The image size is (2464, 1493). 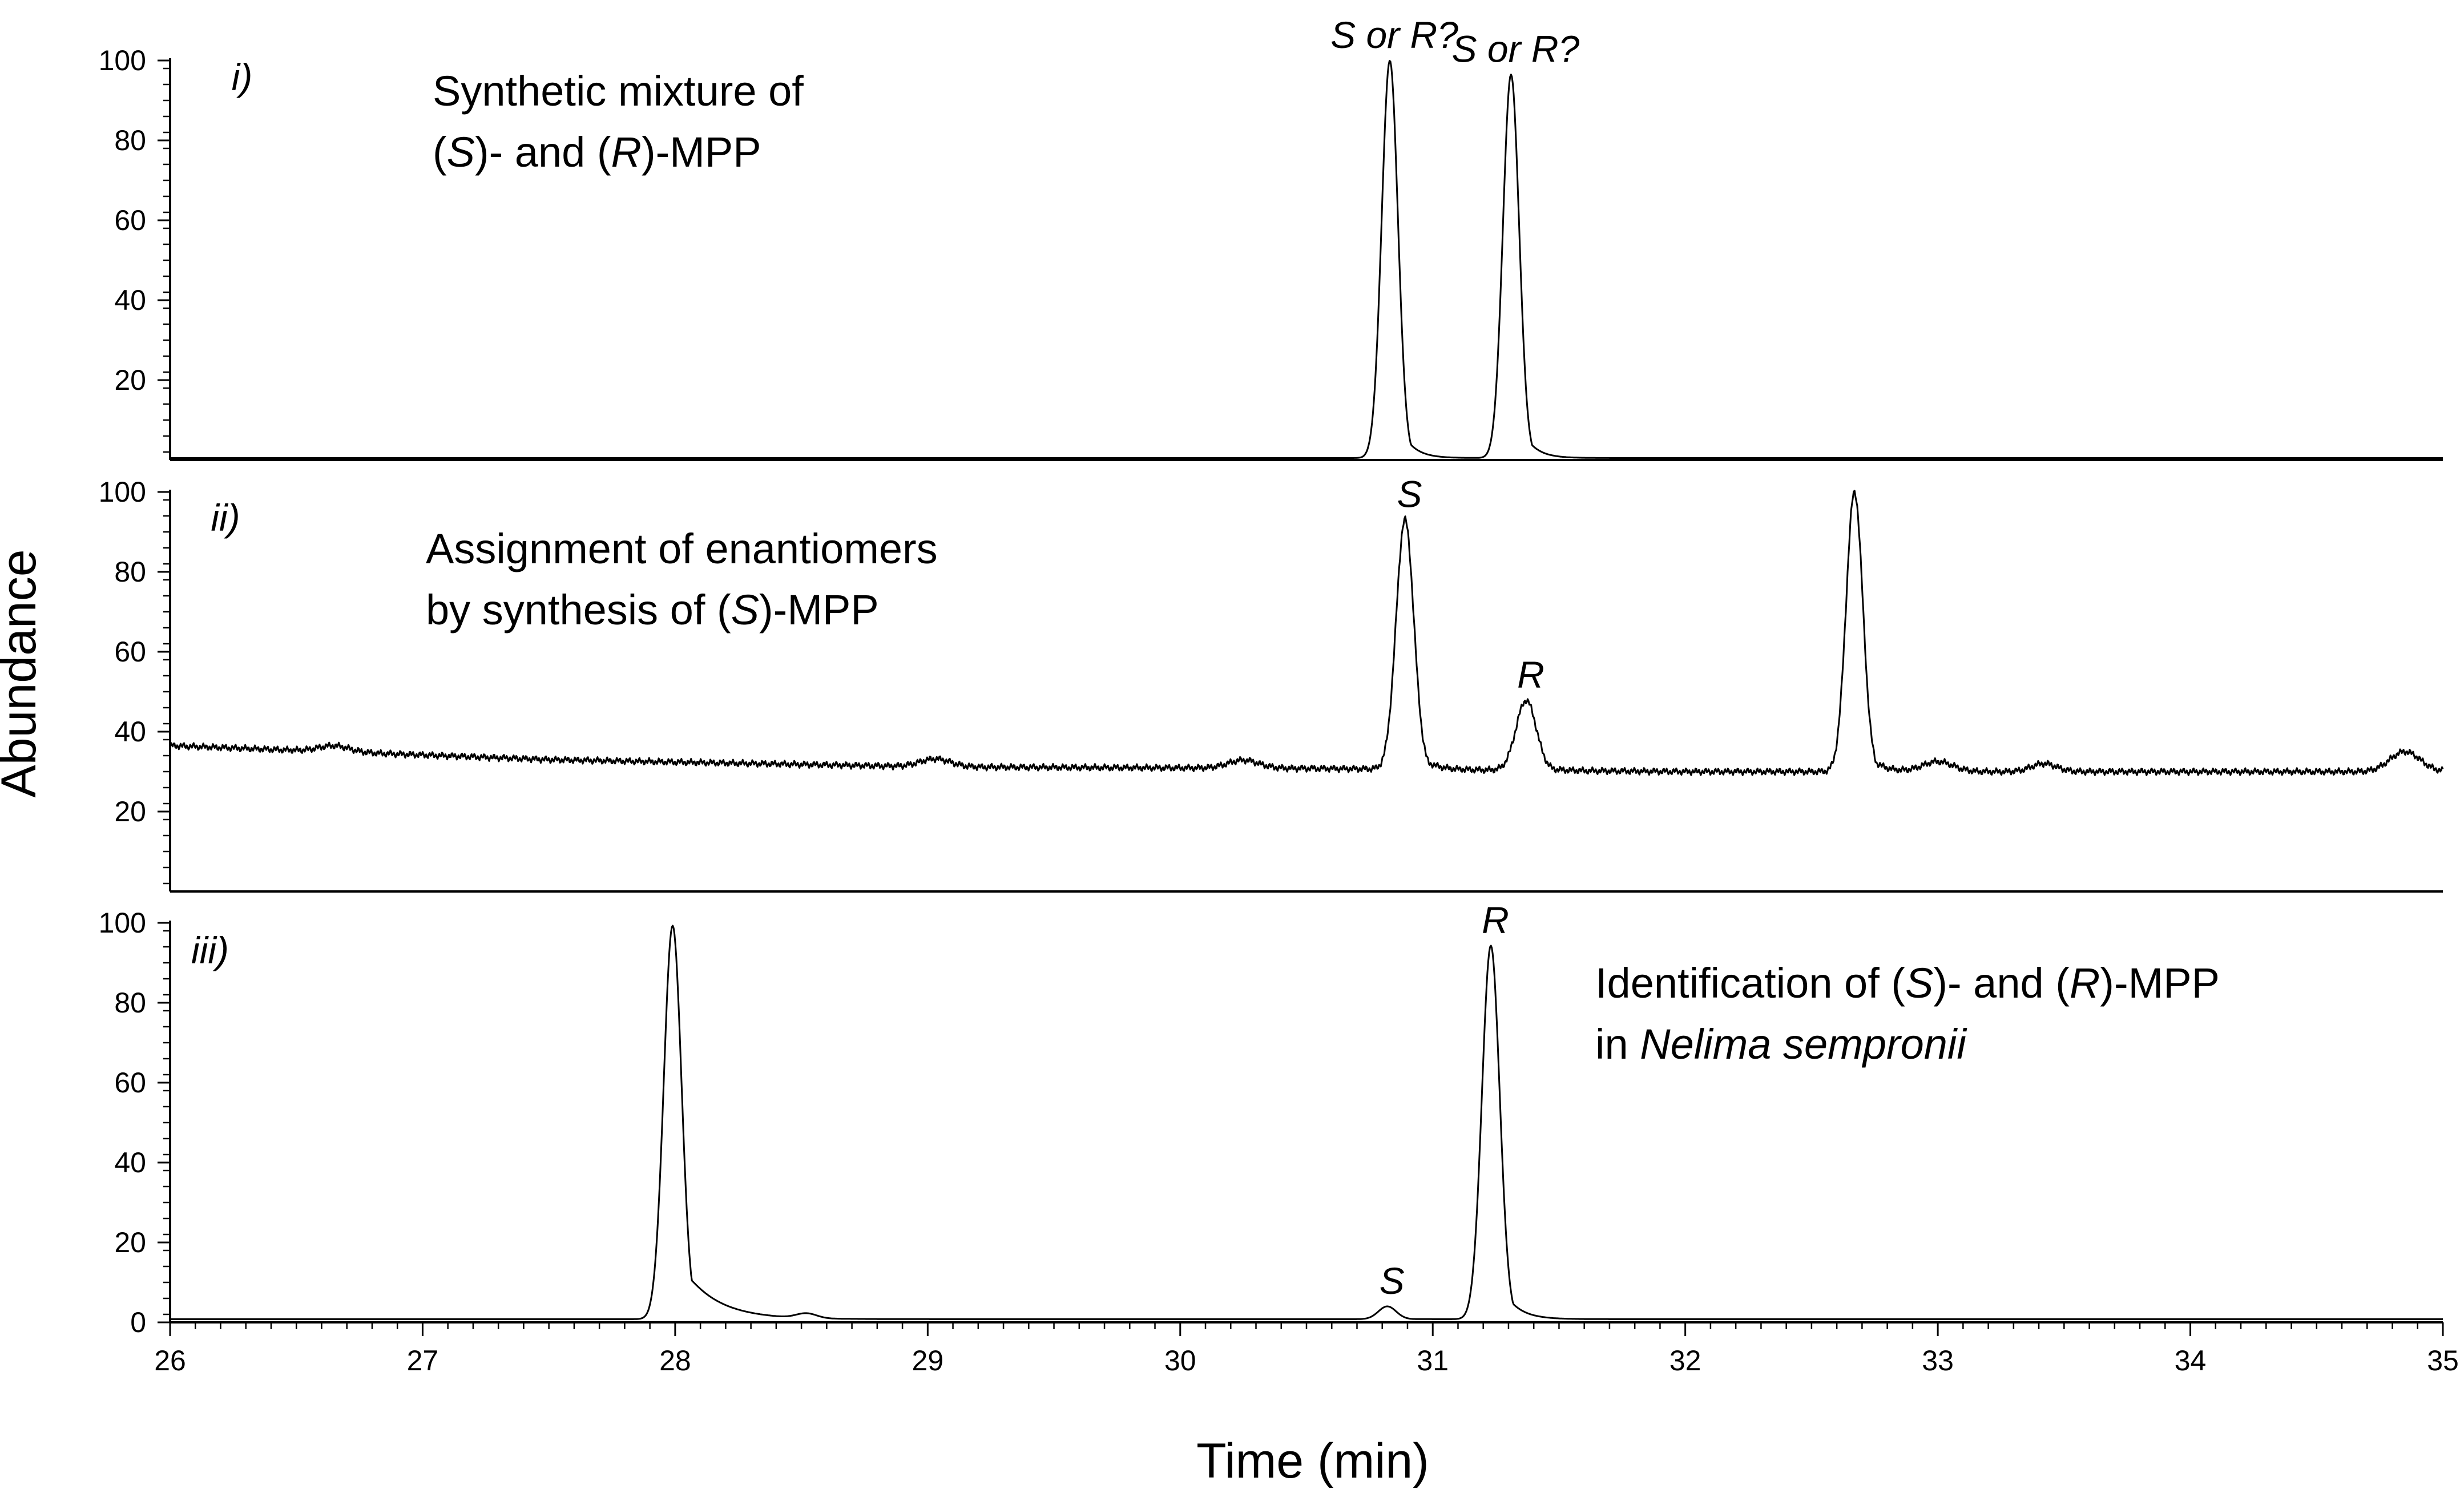 I want to click on x-tick-label: 34, so click(x=2191, y=1361).